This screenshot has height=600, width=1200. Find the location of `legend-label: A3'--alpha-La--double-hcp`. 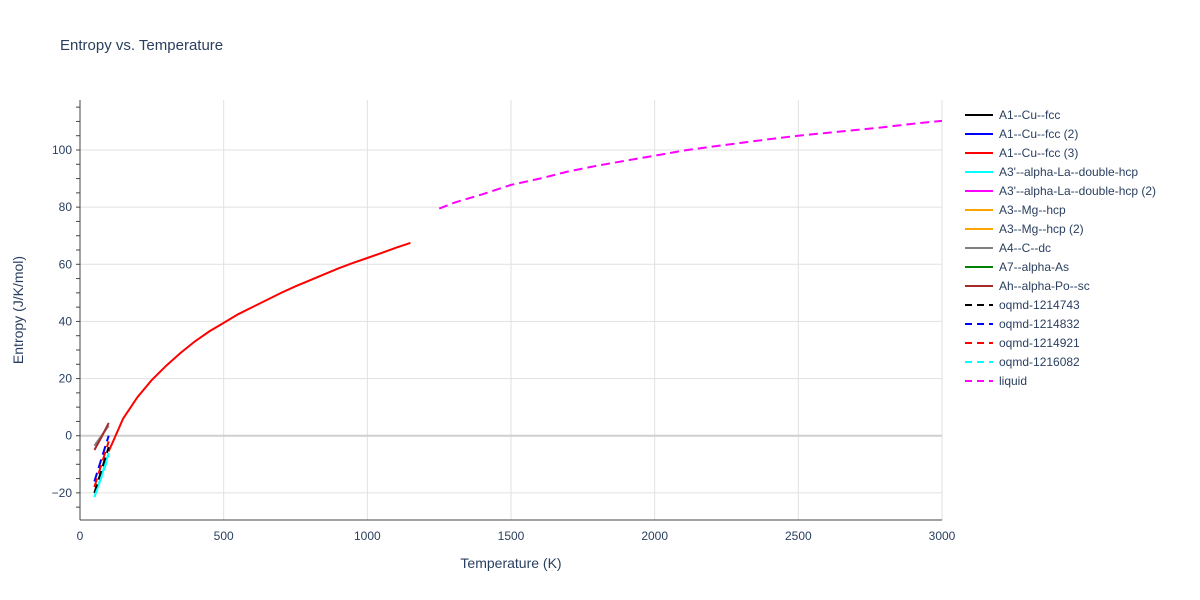

legend-label: A3'--alpha-La--double-hcp is located at coordinates (1068, 172).